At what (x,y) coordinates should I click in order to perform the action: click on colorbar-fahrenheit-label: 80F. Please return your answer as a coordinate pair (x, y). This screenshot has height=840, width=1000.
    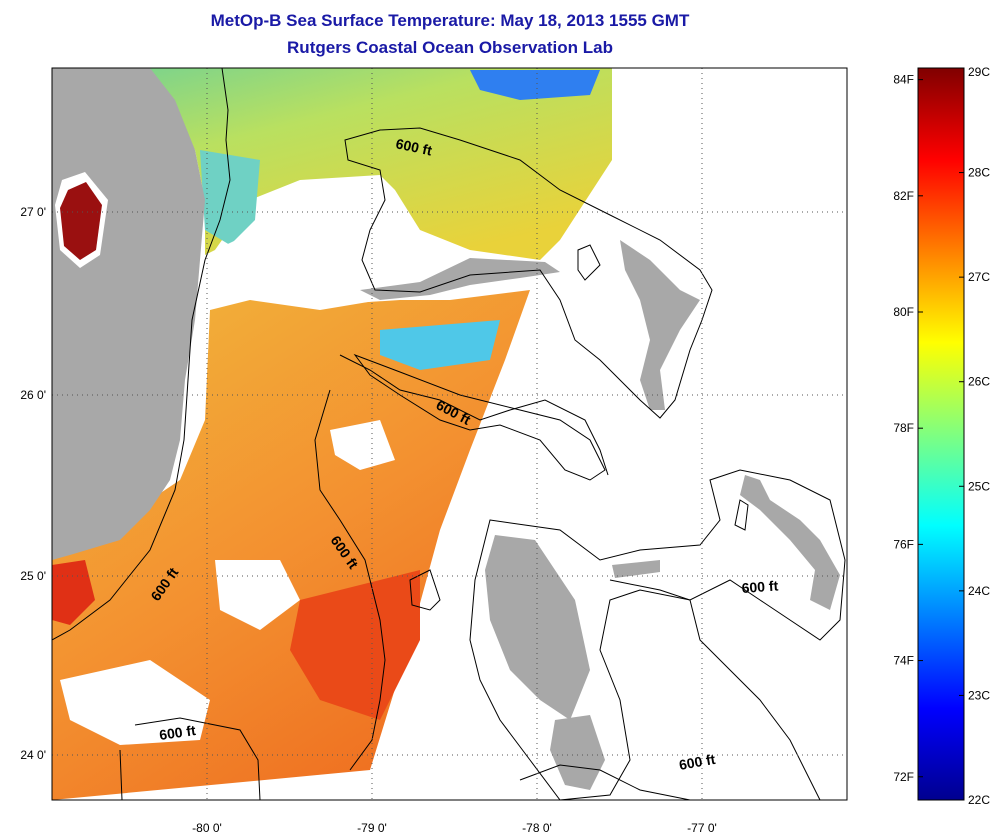
    Looking at the image, I should click on (903, 312).